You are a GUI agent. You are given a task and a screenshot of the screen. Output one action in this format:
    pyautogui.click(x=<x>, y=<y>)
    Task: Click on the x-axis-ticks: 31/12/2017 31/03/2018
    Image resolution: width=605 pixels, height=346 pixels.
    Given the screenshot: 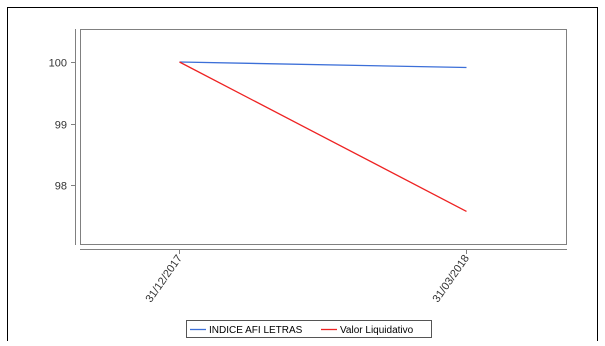 What is the action you would take?
    pyautogui.click(x=308, y=277)
    